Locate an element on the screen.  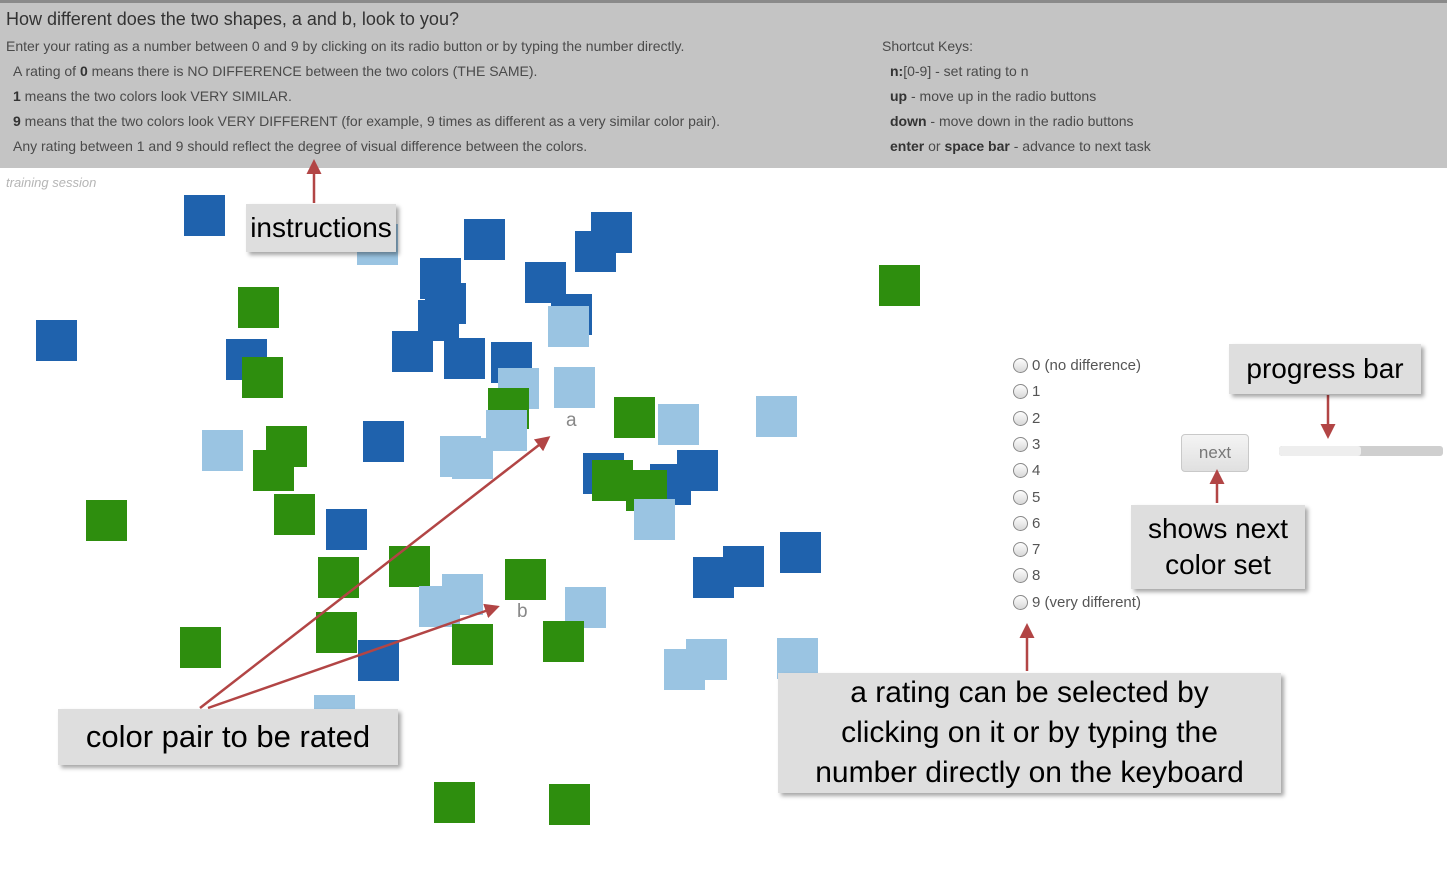
rating-option-7: 7 is located at coordinates (1026, 549).